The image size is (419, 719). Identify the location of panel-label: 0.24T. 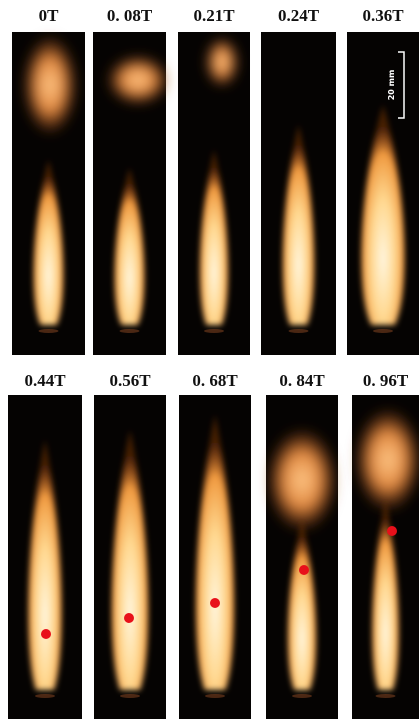
(299, 15).